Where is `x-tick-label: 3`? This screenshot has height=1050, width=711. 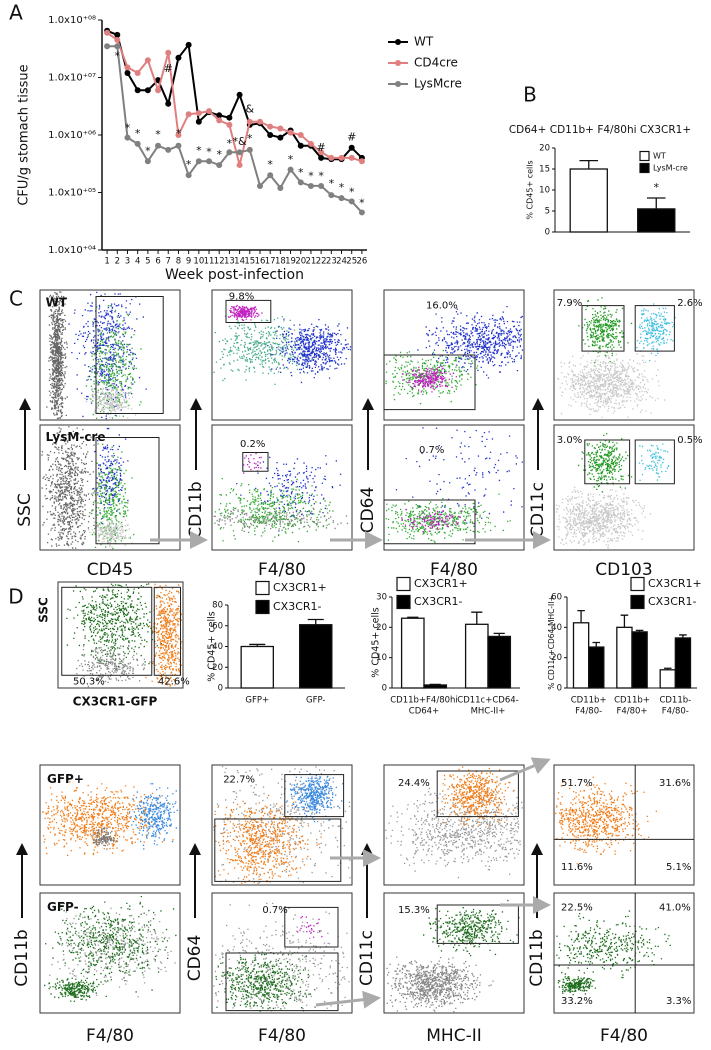
x-tick-label: 3 is located at coordinates (127, 262).